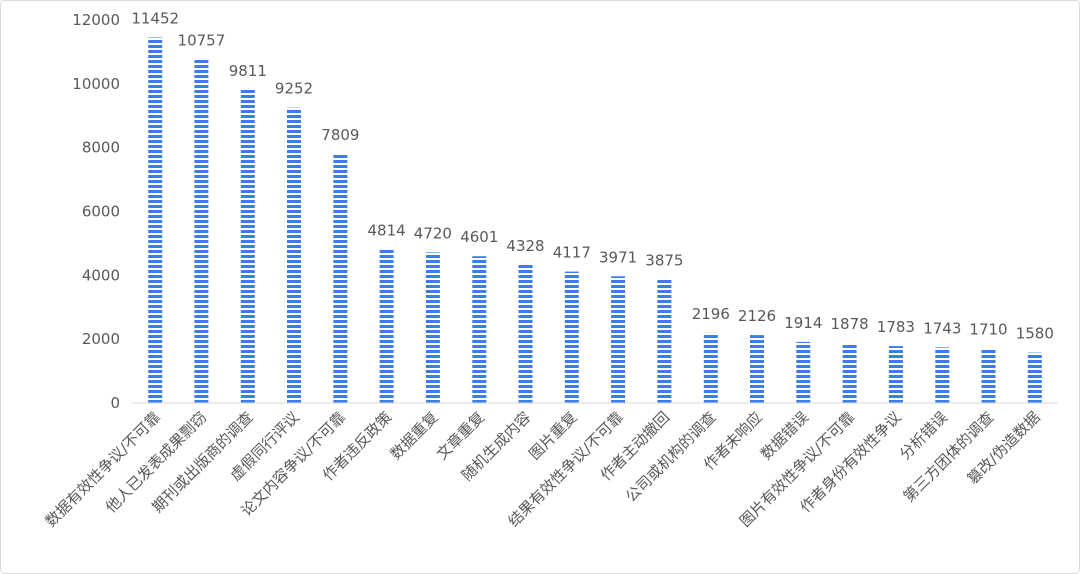 This screenshot has width=1080, height=574. Describe the element at coordinates (101, 148) in the screenshot. I see `y-tick-label: 8000` at that location.